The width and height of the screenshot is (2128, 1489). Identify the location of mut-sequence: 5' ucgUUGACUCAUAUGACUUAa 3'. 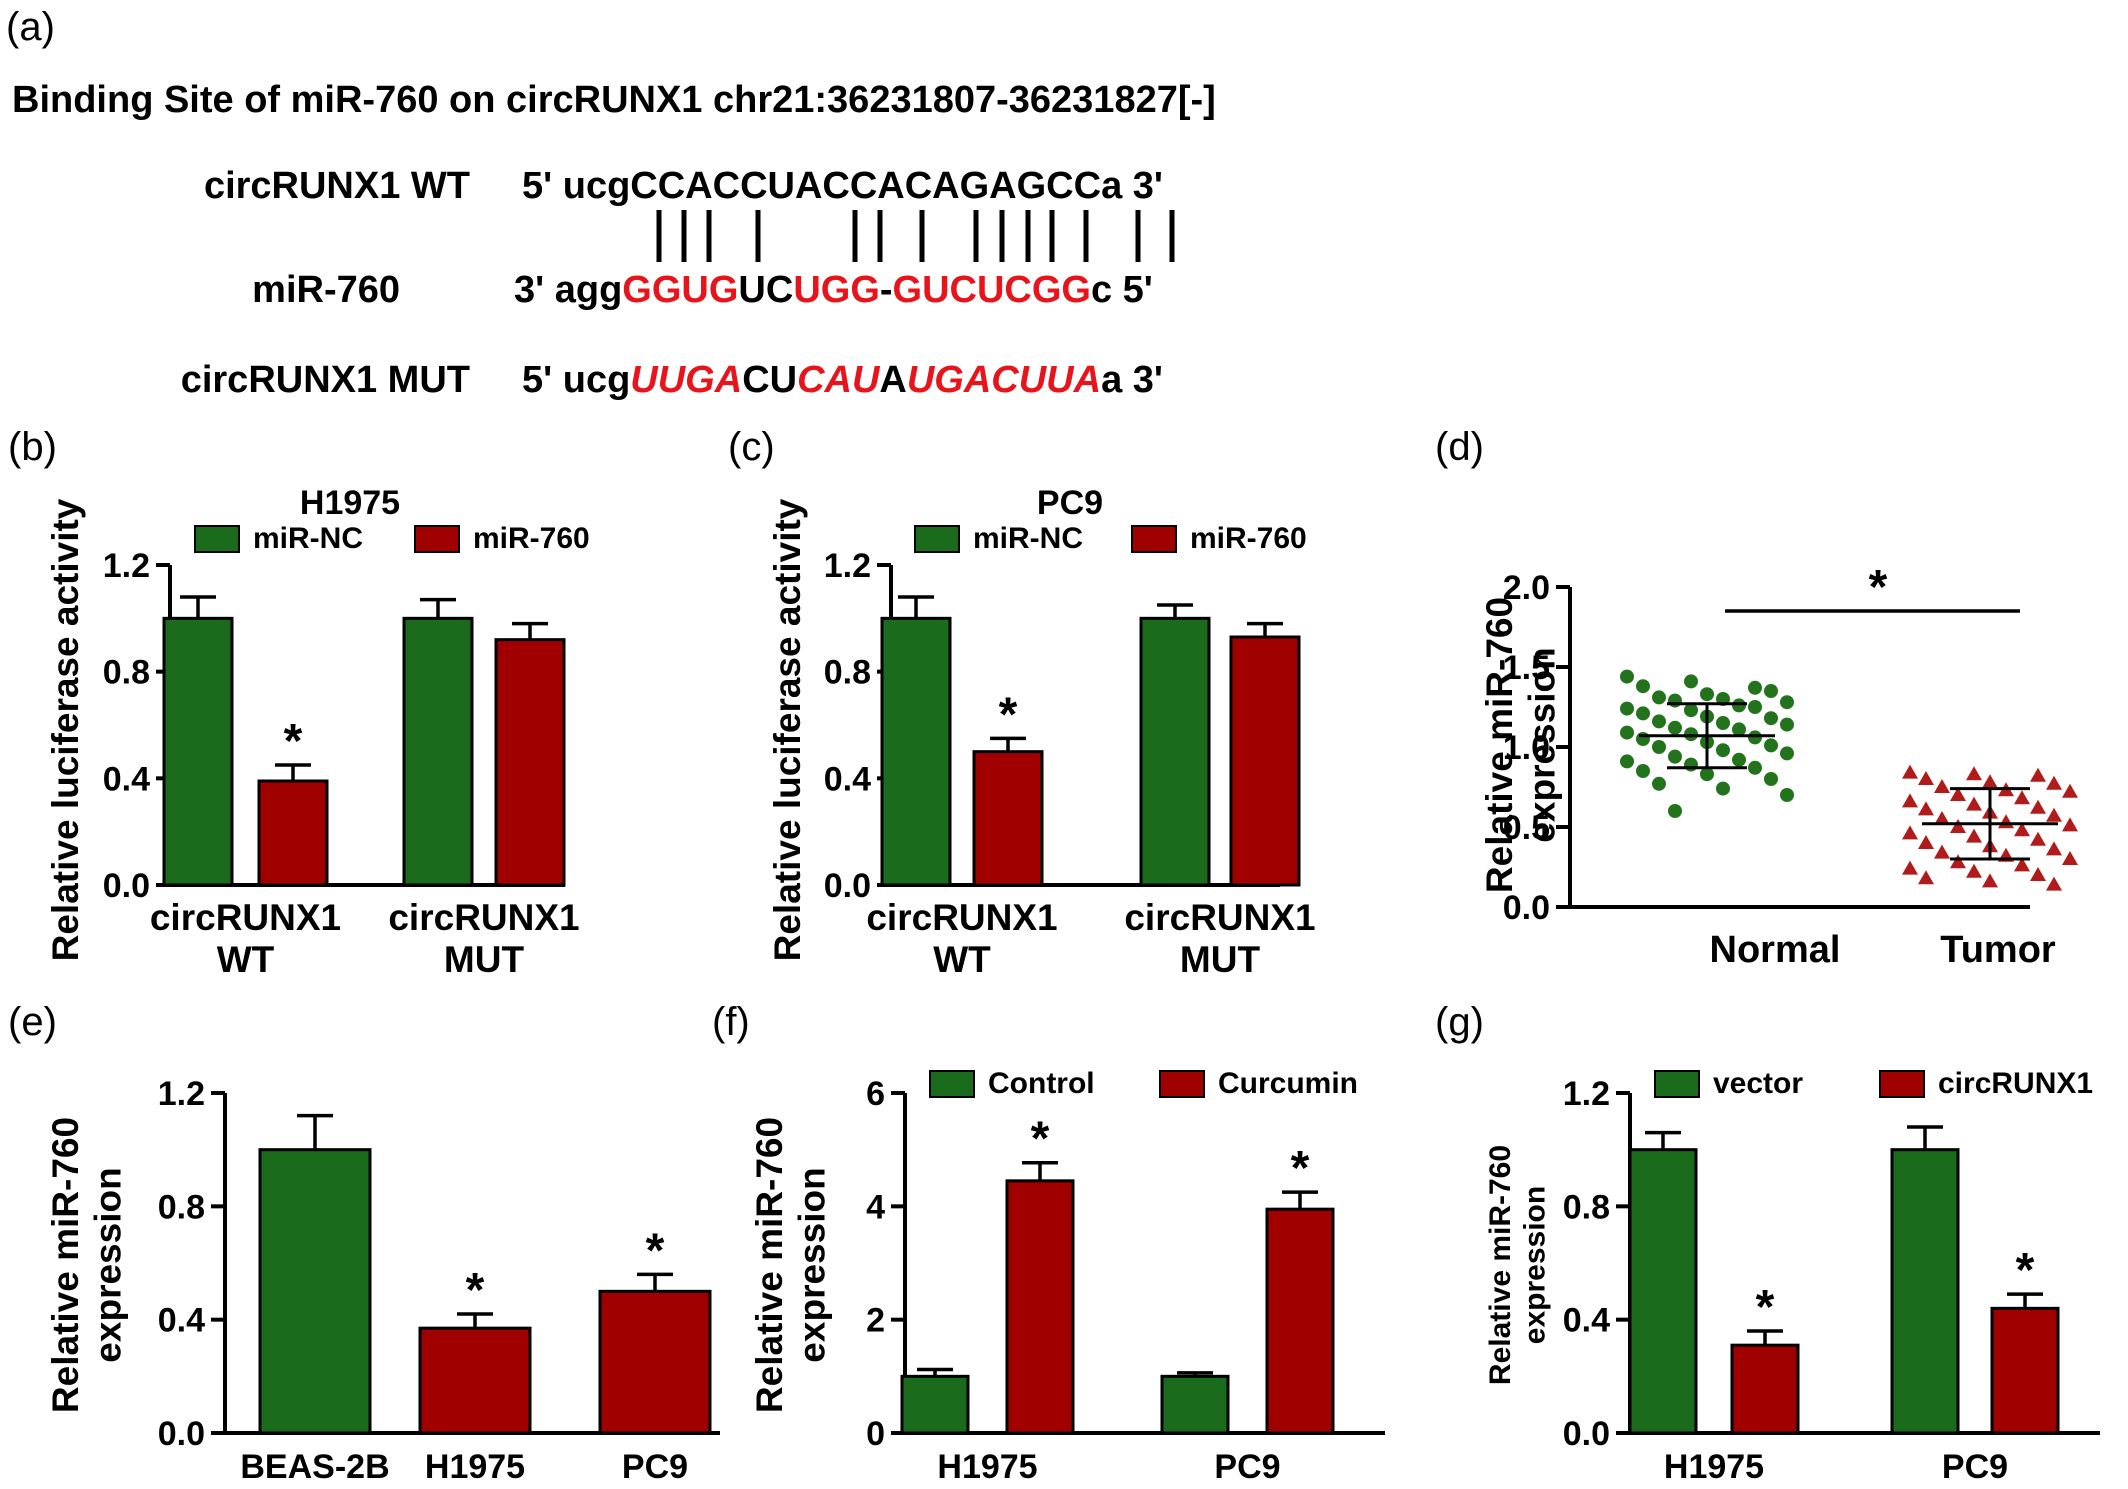
(842, 380).